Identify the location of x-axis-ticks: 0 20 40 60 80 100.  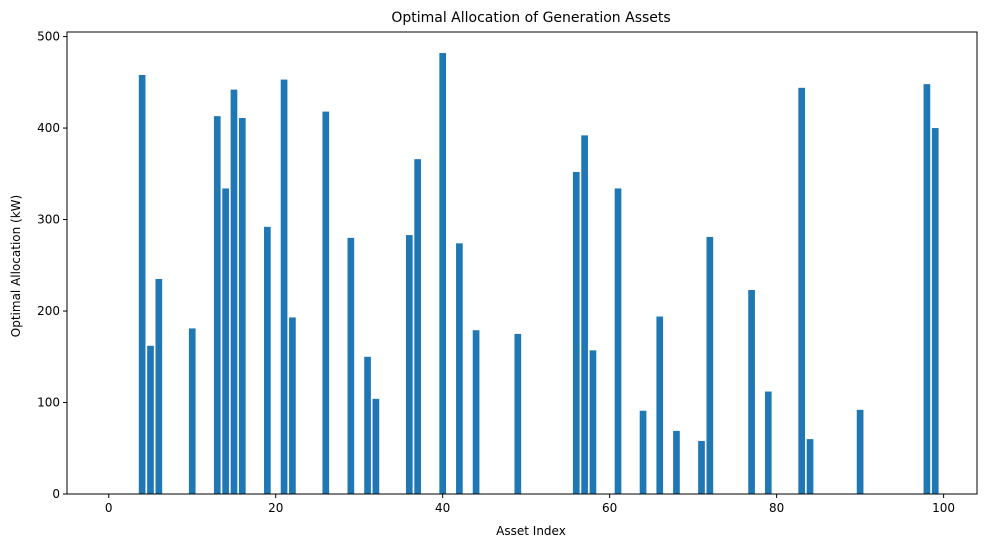
(530, 504).